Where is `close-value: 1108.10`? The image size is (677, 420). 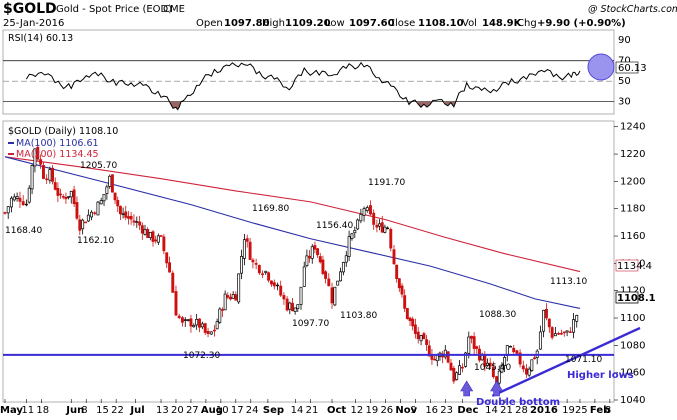 close-value: 1108.10 is located at coordinates (441, 23).